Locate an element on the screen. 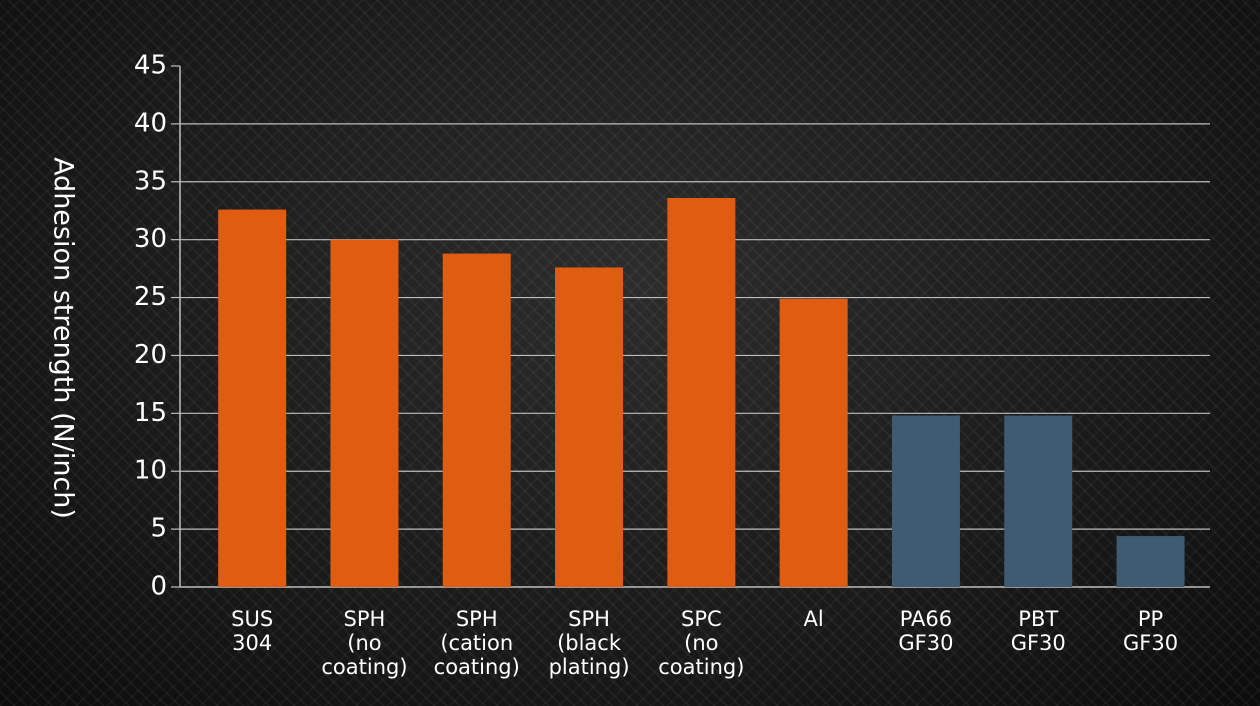 Image resolution: width=1260 pixels, height=706 pixels. y-tick-label: 20 is located at coordinates (150, 355).